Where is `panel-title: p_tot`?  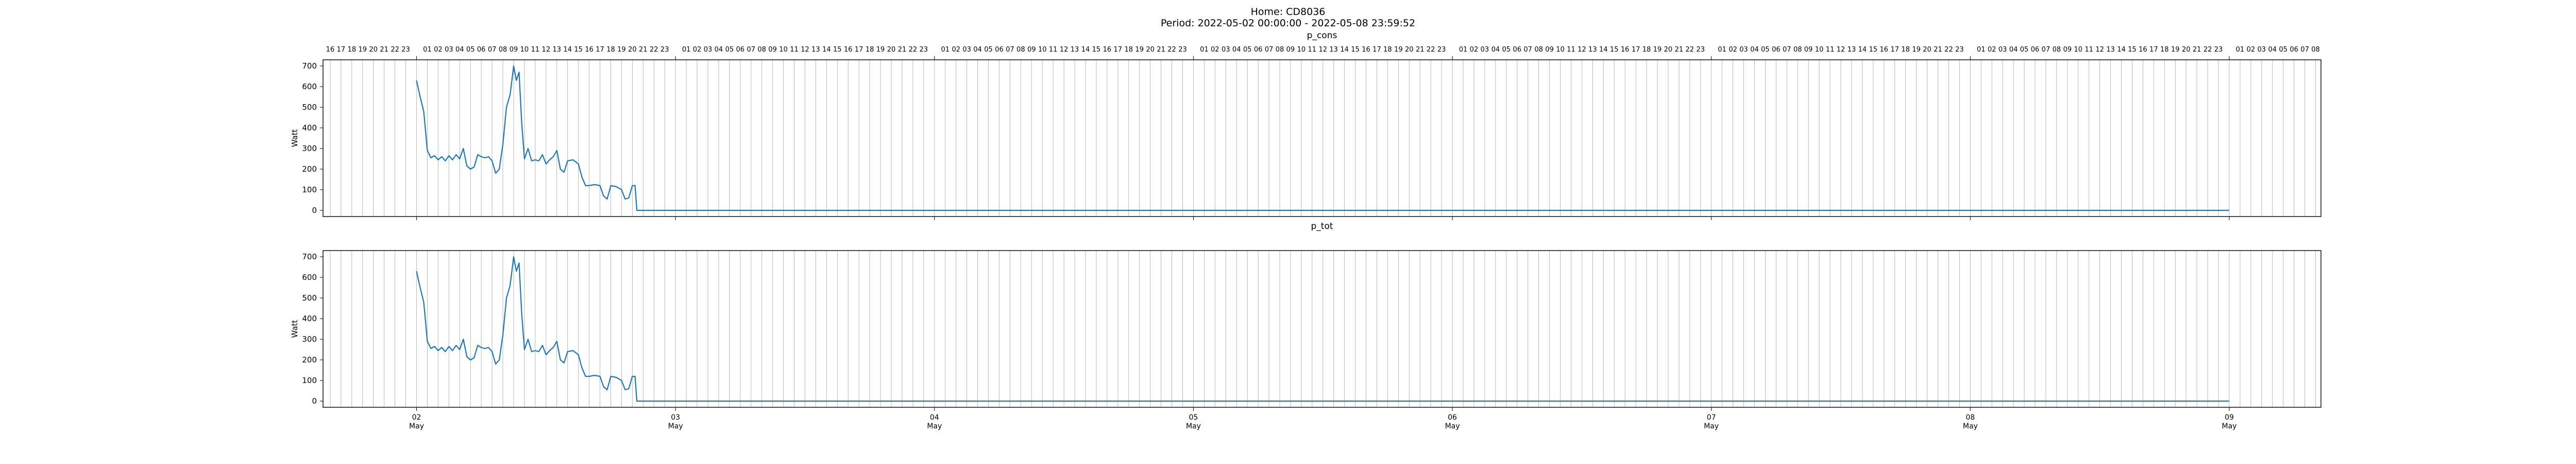
panel-title: p_tot is located at coordinates (1322, 226).